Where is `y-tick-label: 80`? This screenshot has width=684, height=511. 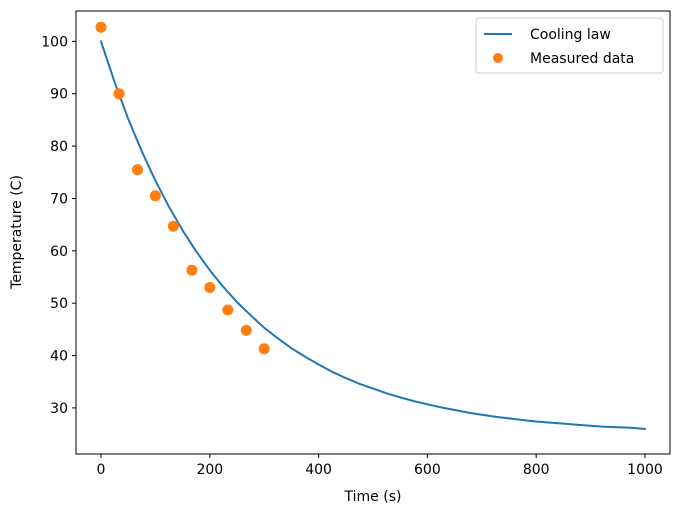
y-tick-label: 80 is located at coordinates (59, 147).